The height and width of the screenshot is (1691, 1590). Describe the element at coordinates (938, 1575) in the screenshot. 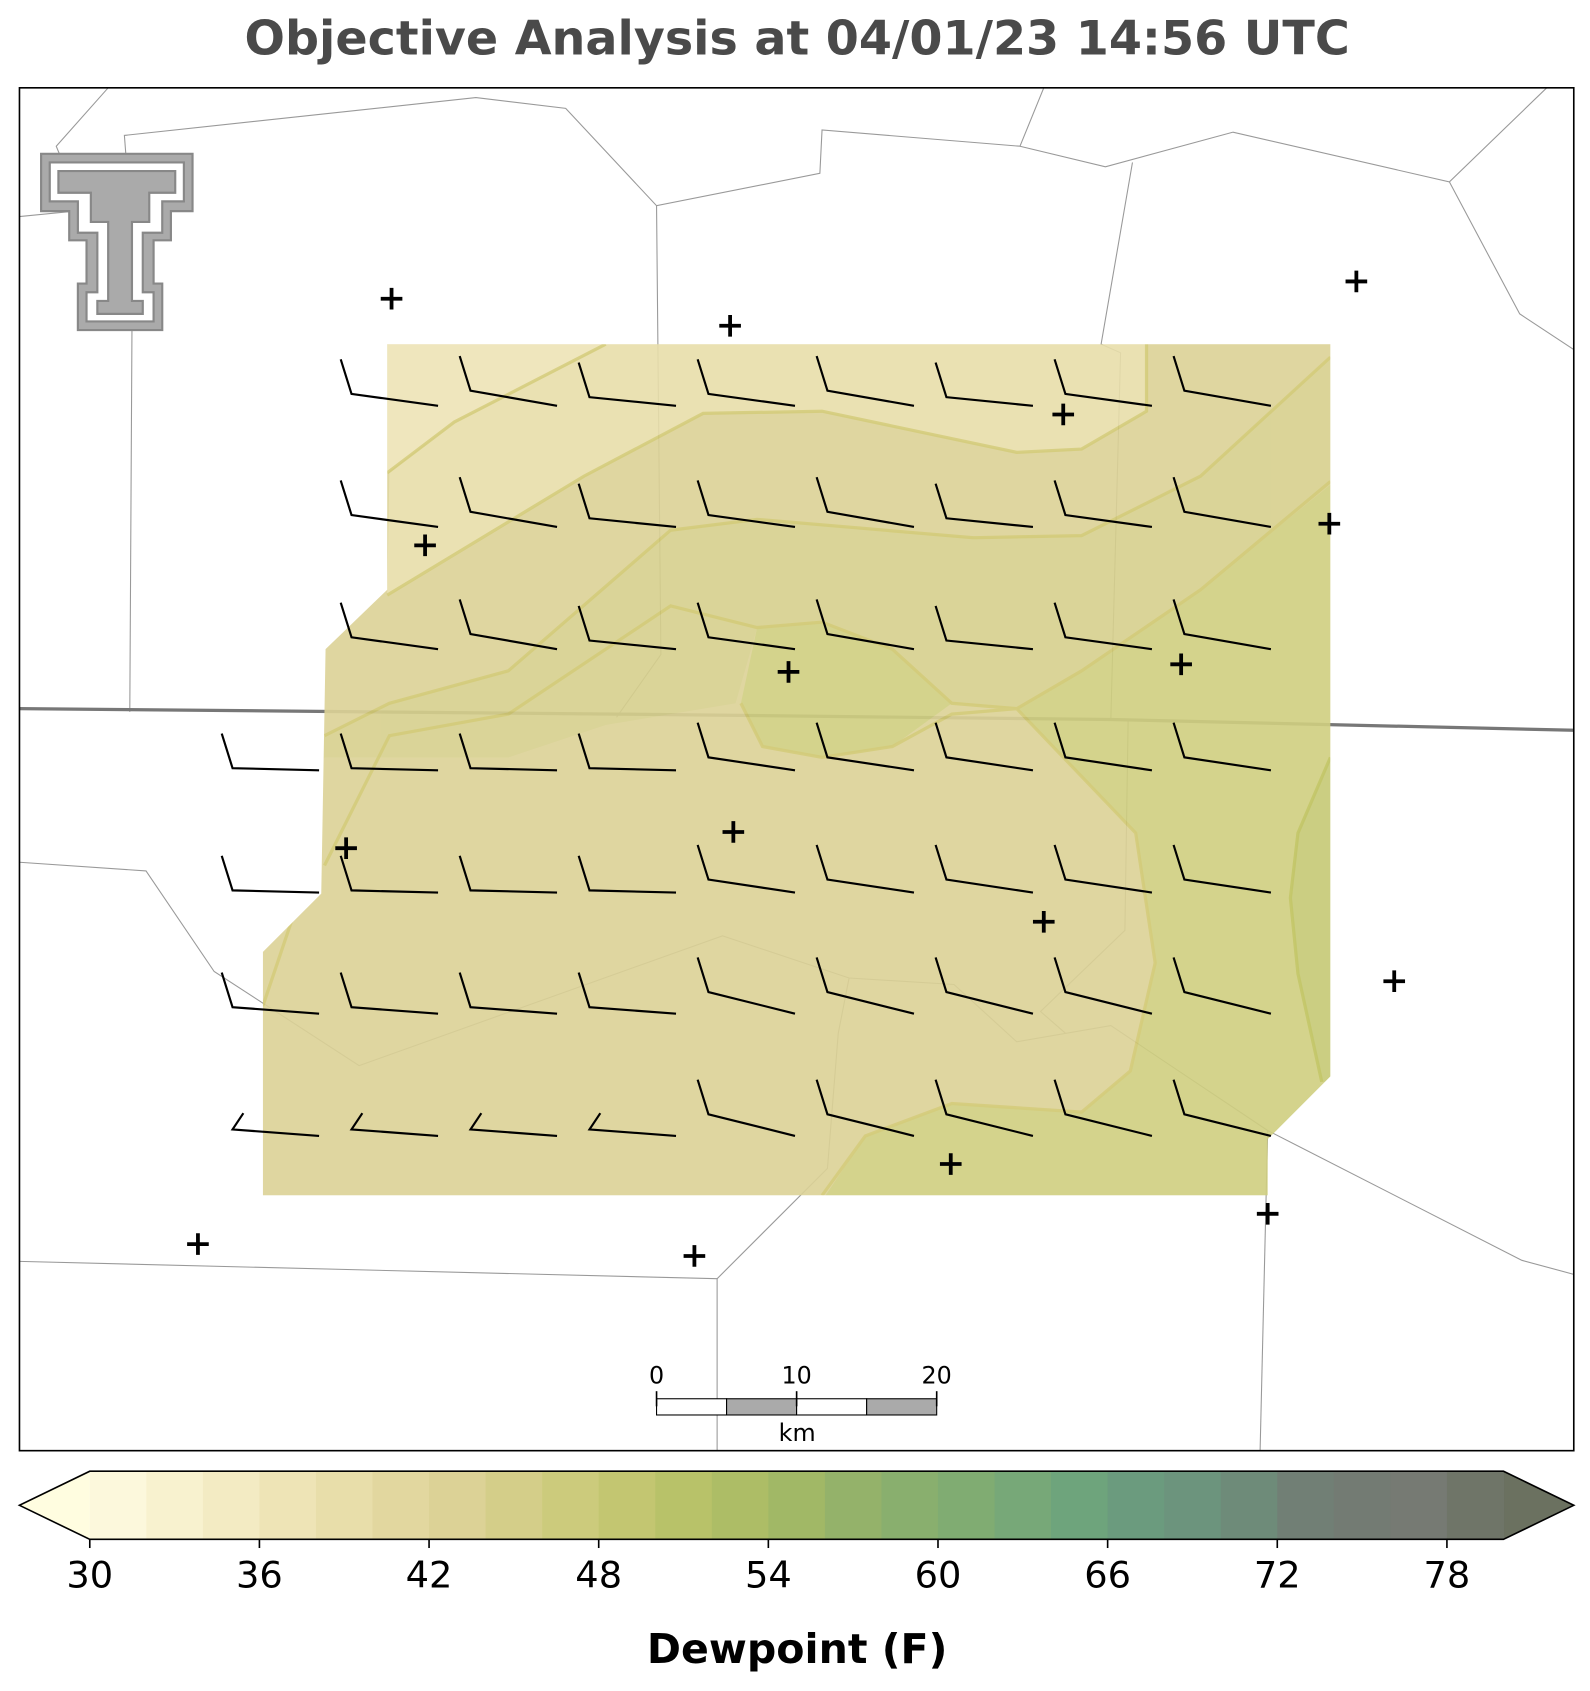

I see `colorbar-tick-label: 60` at that location.